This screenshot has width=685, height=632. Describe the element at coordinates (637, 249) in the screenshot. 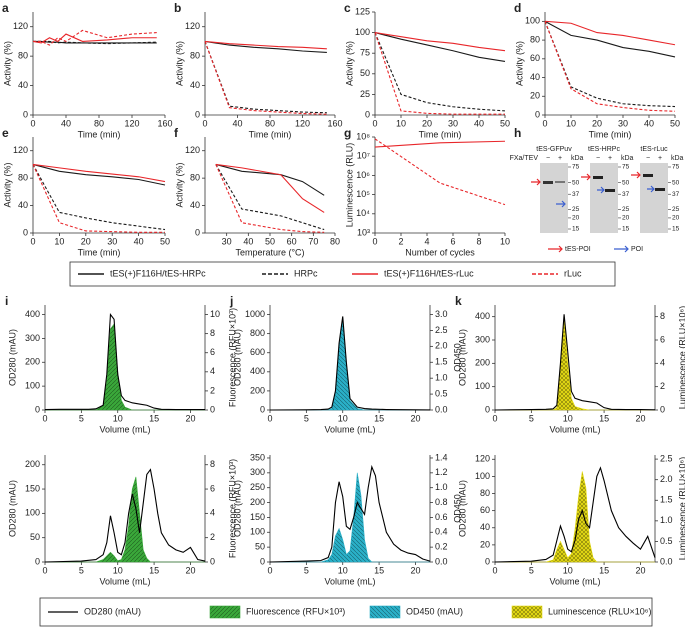

I see `blot-legend-label: POI` at that location.